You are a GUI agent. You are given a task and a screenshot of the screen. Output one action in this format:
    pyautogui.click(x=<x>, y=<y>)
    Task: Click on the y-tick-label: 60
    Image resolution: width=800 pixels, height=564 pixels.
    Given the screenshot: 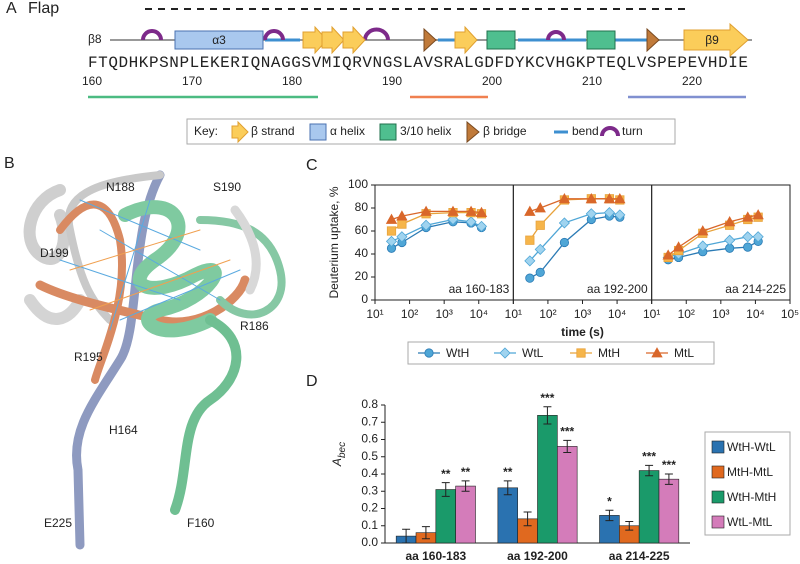 What is the action you would take?
    pyautogui.click(x=362, y=230)
    